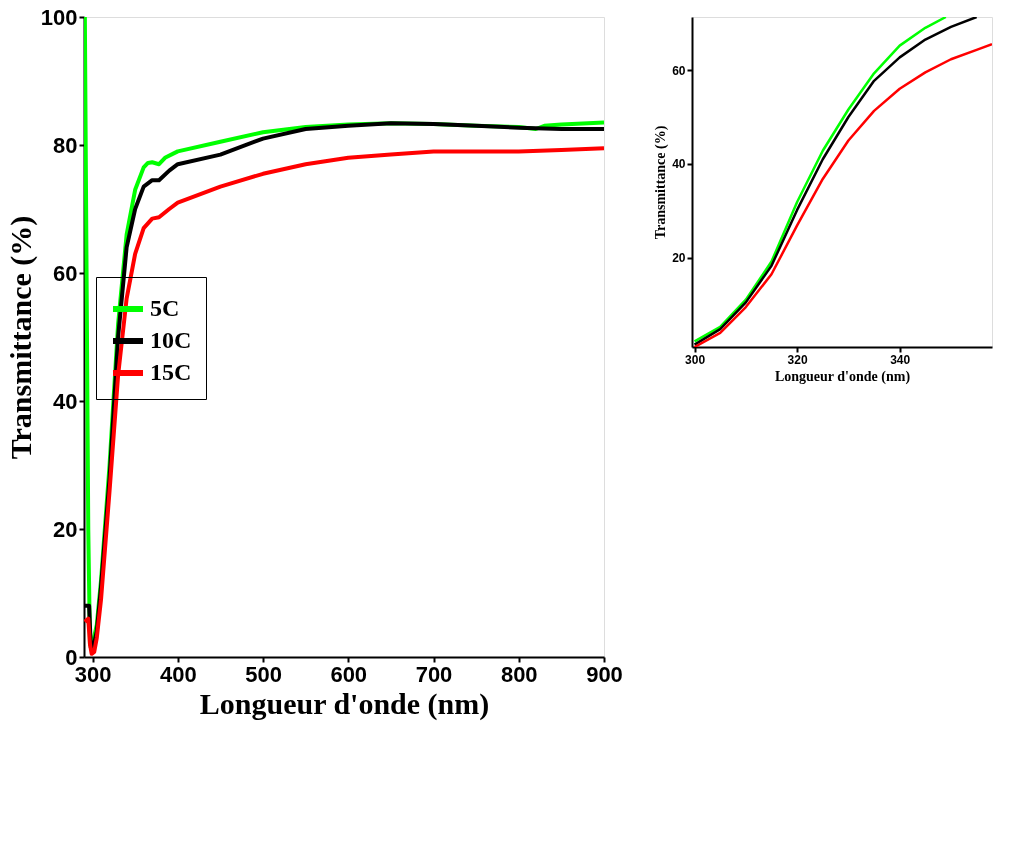 The height and width of the screenshot is (854, 1032). Describe the element at coordinates (797, 359) in the screenshot. I see `x-tick-label: 320` at that location.